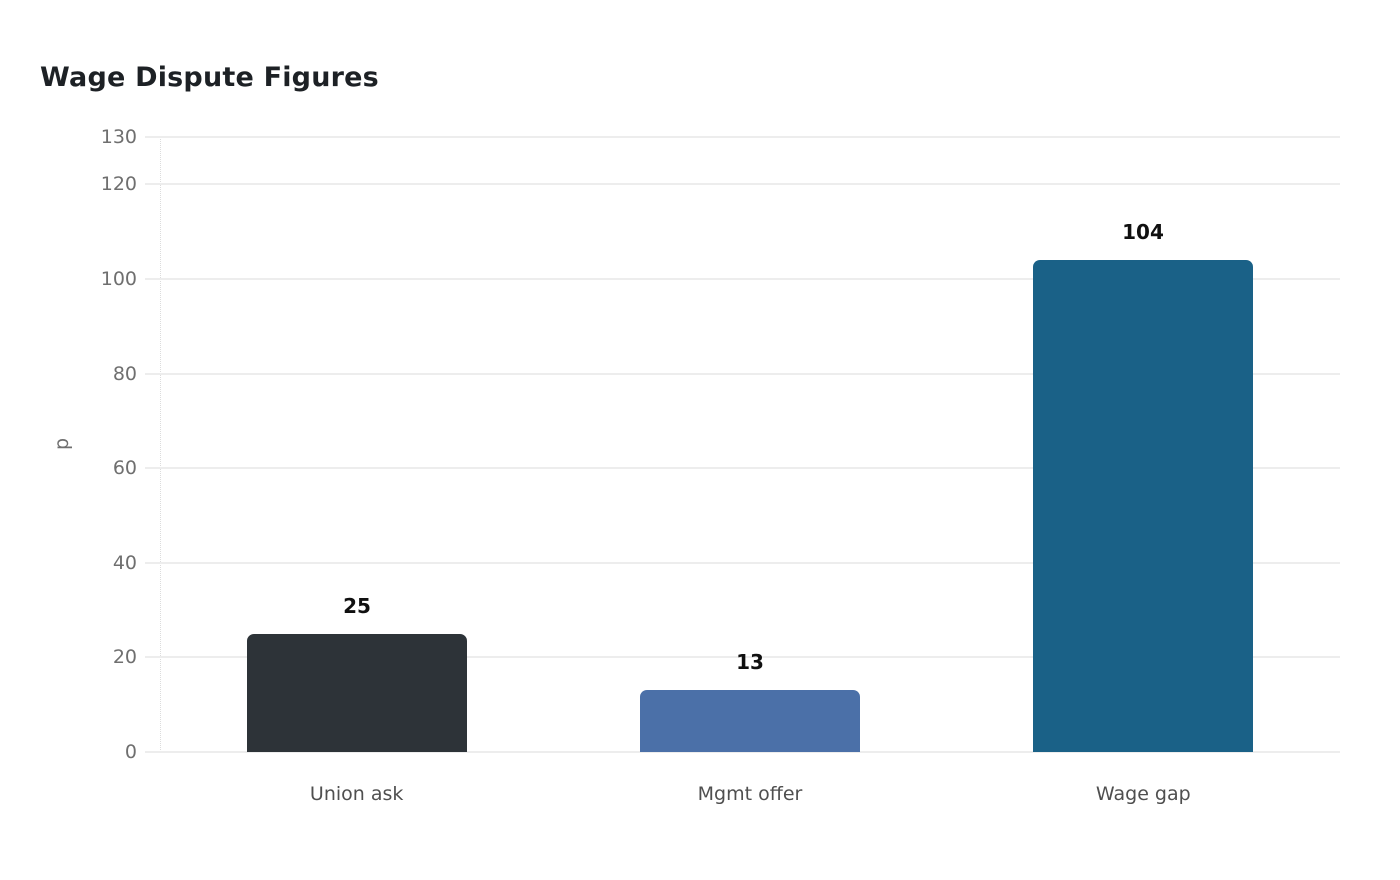 The height and width of the screenshot is (880, 1400). Describe the element at coordinates (1143, 506) in the screenshot. I see `bar-wage-gap` at that location.